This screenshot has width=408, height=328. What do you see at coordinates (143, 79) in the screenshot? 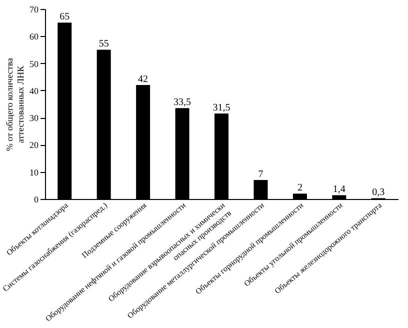
I see `data-label: 42` at bounding box center [143, 79].